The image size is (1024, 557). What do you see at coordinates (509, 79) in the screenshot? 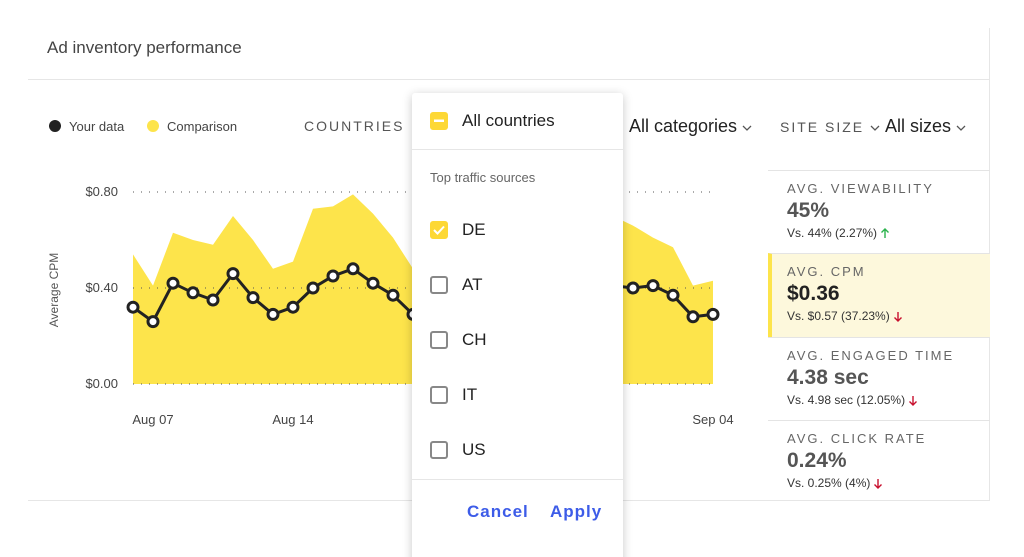
I see `card-divider` at bounding box center [509, 79].